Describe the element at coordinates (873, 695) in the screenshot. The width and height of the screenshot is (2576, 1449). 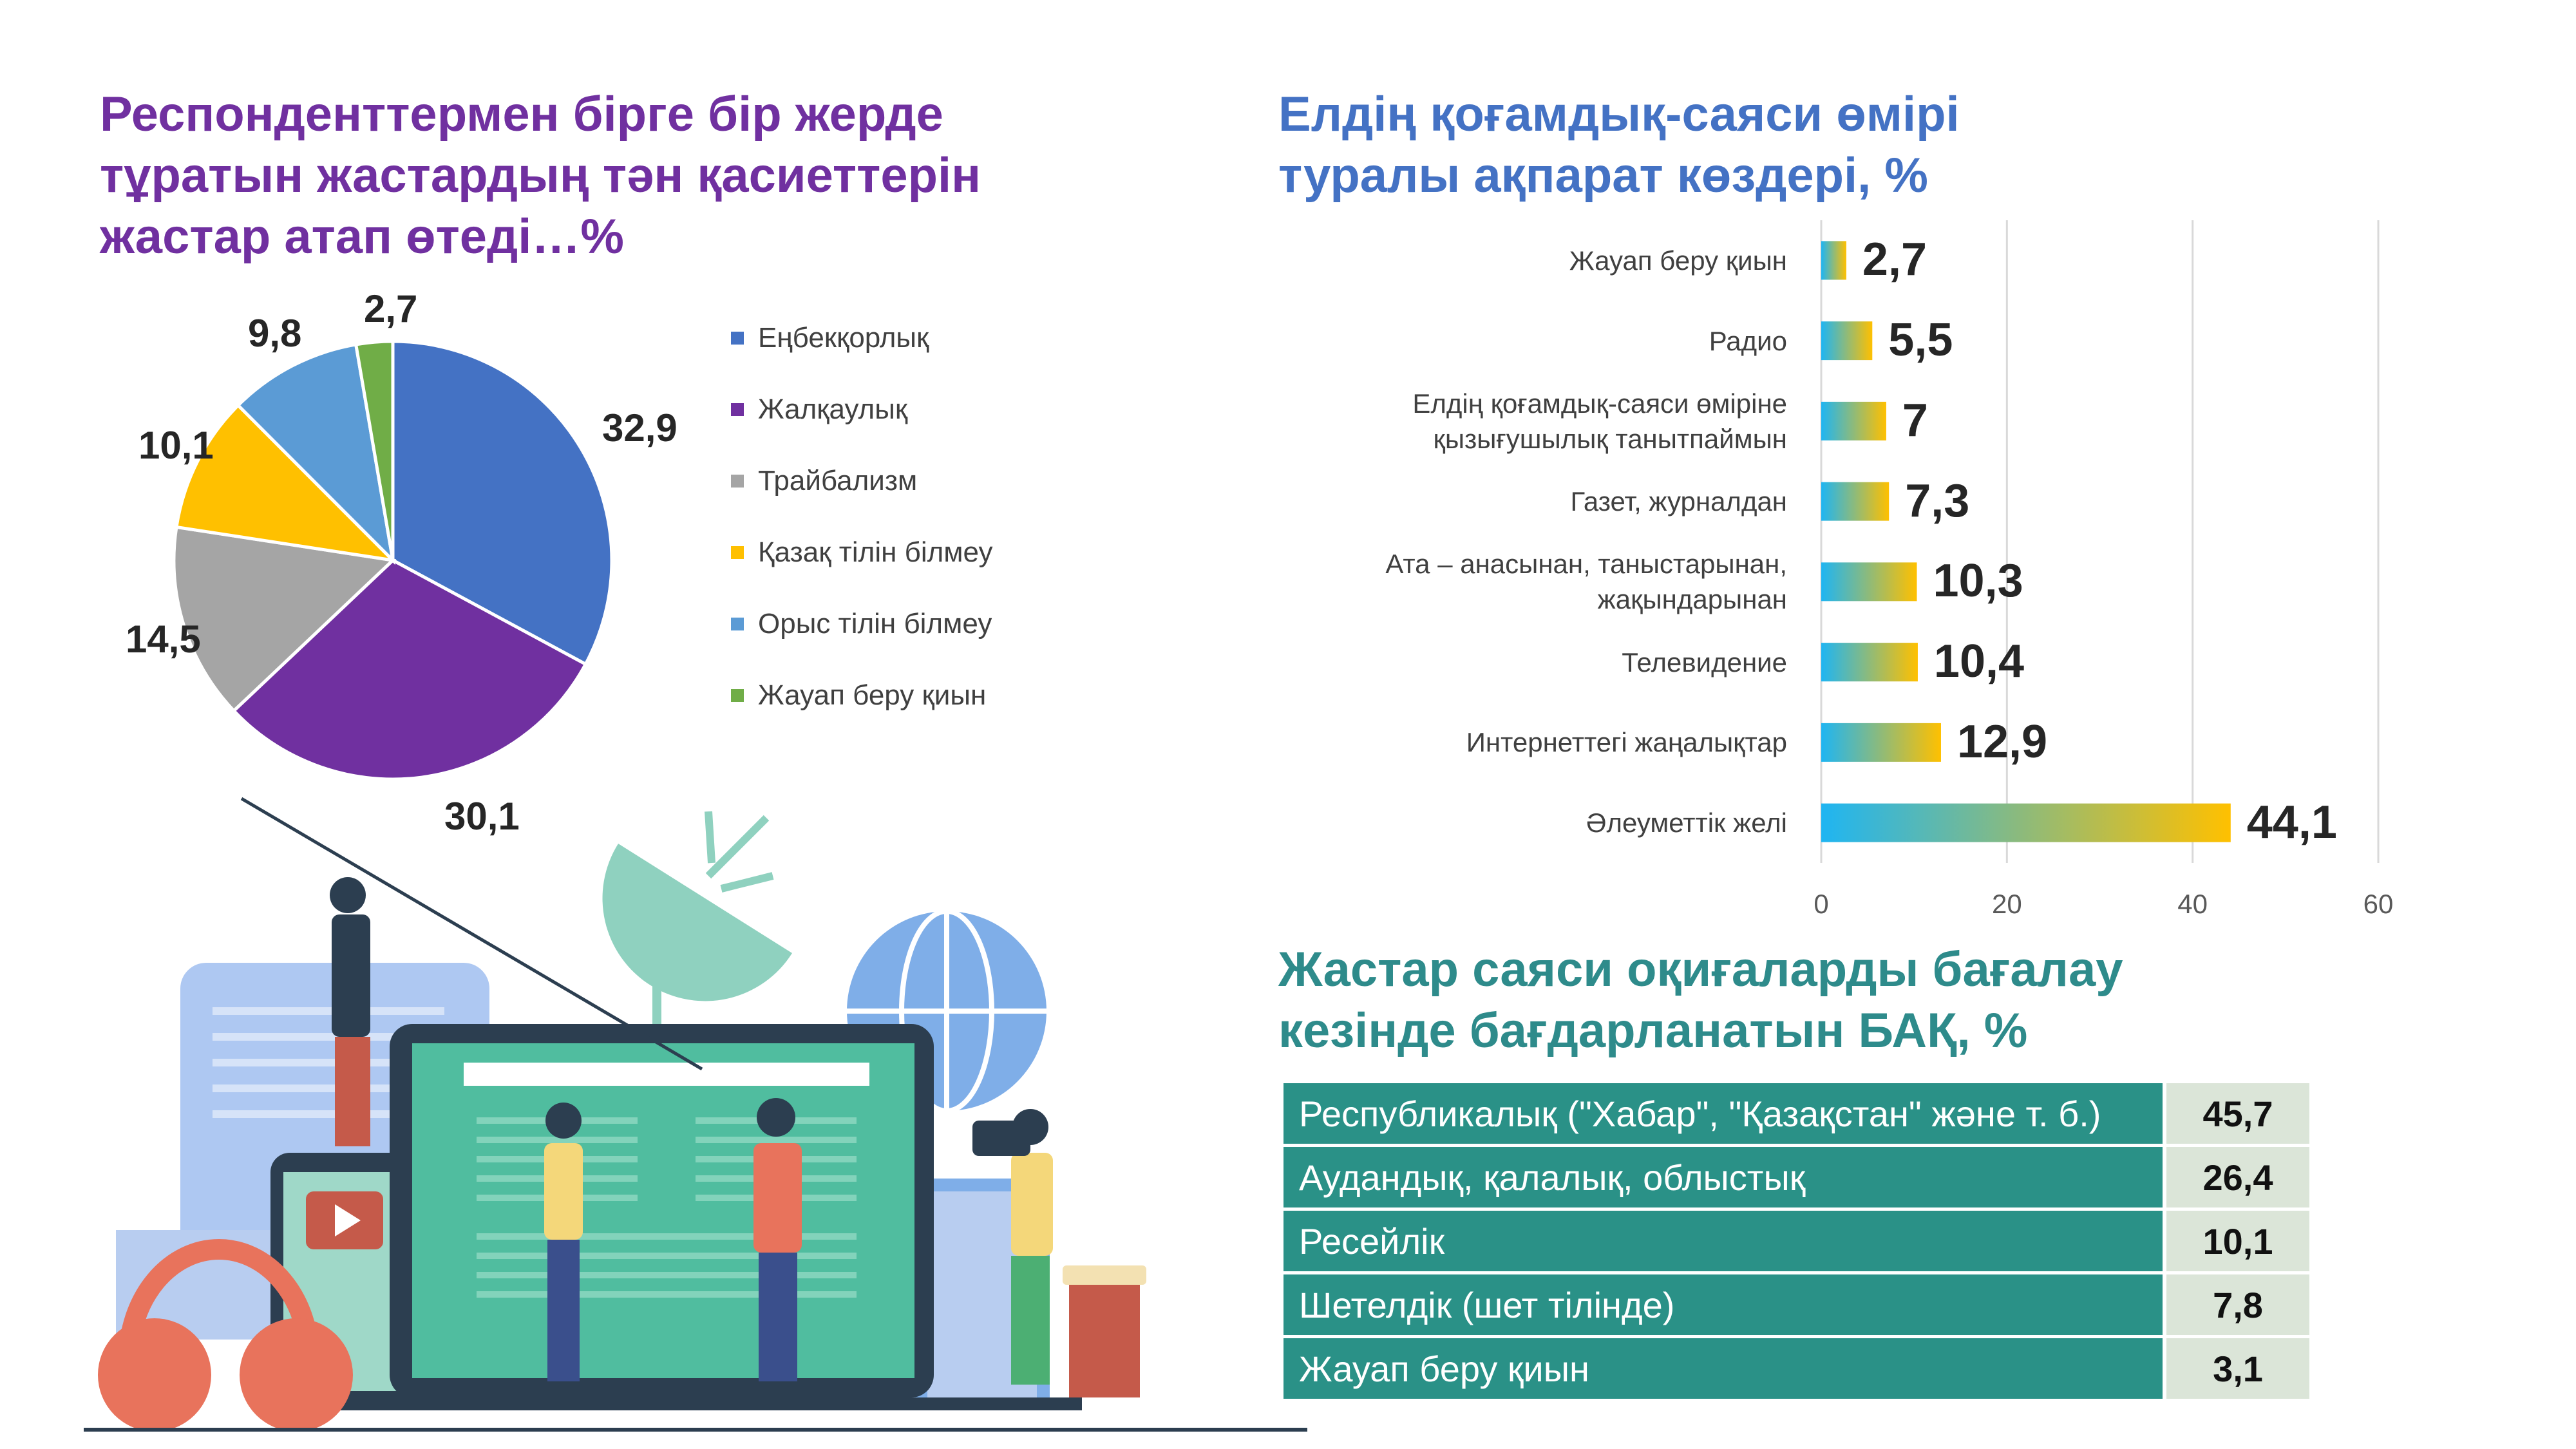
I see `legend-label: Жауап беру қиын` at that location.